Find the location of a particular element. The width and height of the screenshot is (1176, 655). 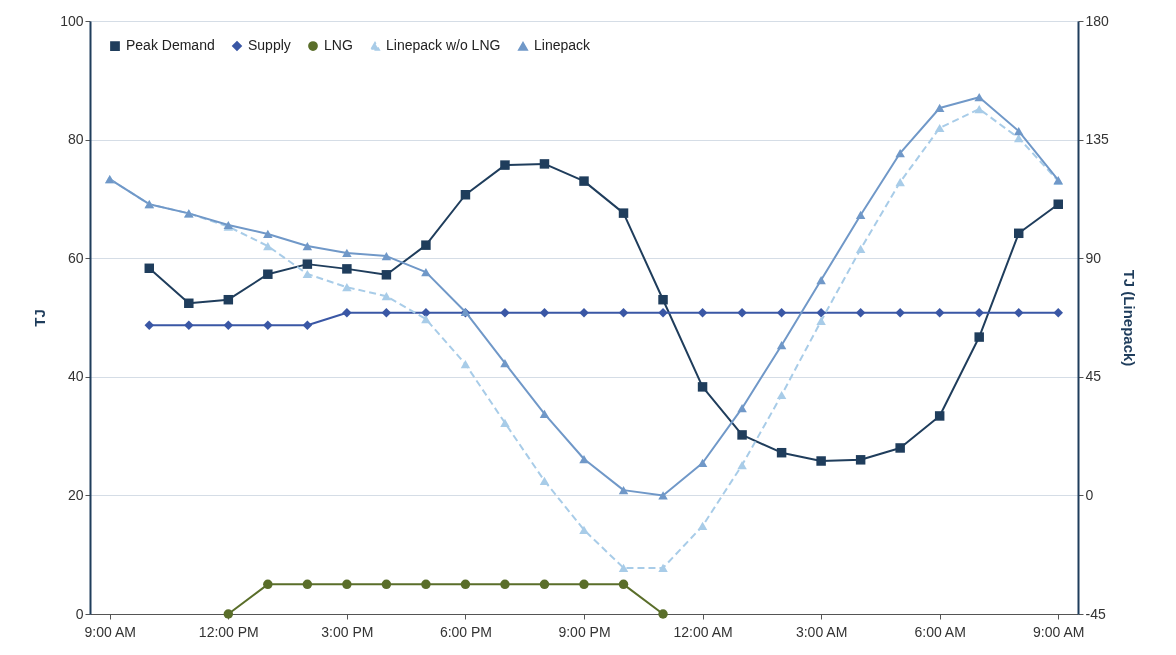

legend-label: Linepack is located at coordinates (563, 45).